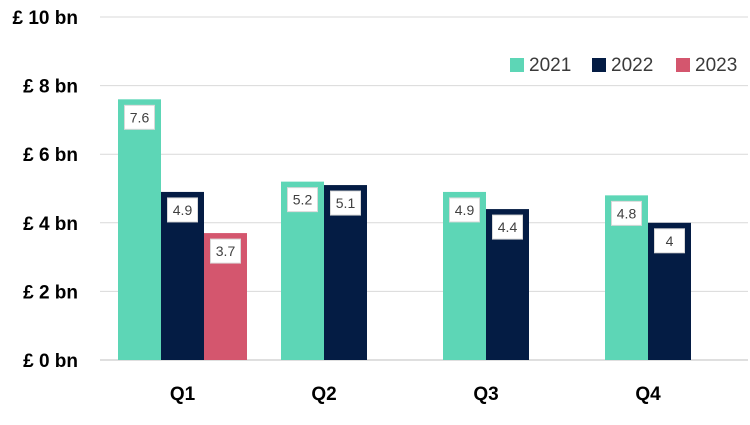 This screenshot has height=425, width=750. I want to click on data-label-2022-Q4: 4, so click(669, 241).